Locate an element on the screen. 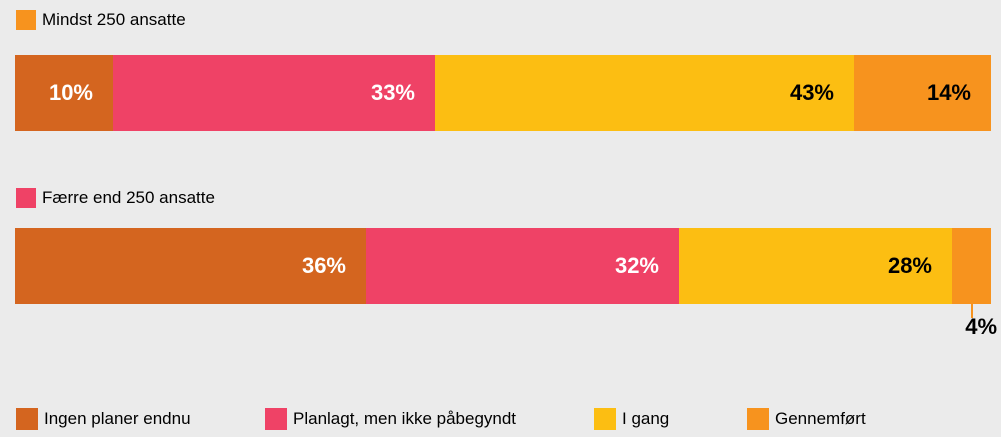 This screenshot has width=1001, height=437. group-label: Færre end 250 ansatte is located at coordinates (128, 197).